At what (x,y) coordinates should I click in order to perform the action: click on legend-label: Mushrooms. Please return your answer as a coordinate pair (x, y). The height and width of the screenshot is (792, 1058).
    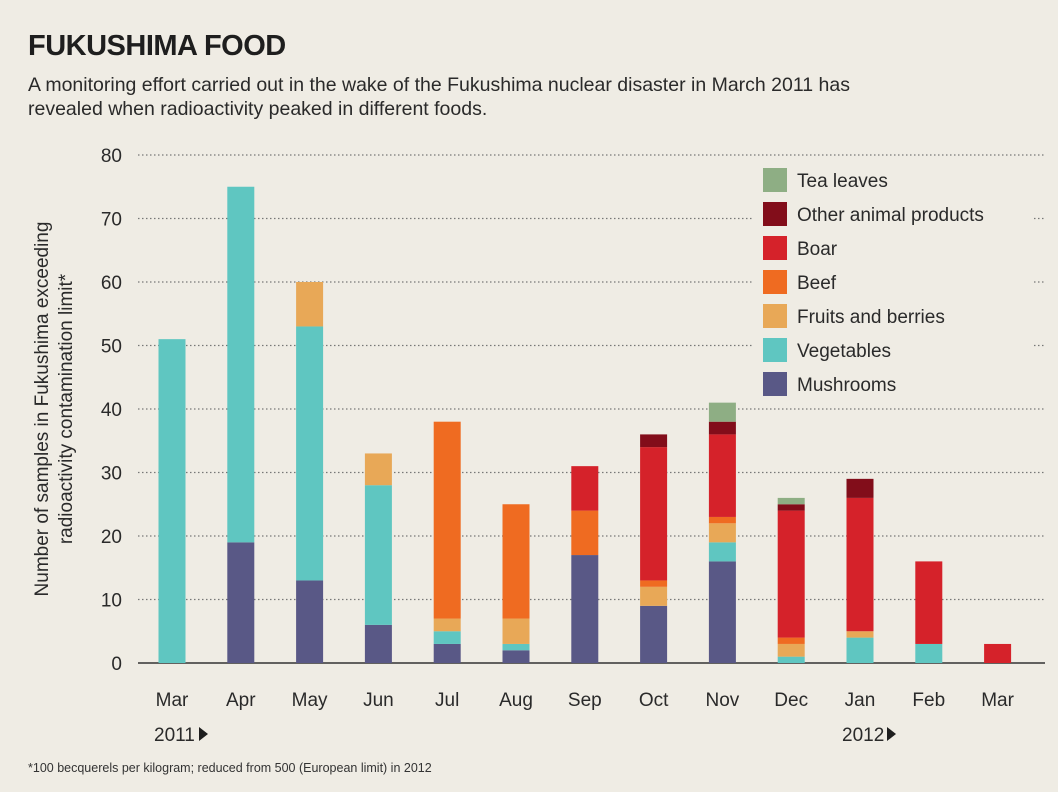
    Looking at the image, I should click on (846, 385).